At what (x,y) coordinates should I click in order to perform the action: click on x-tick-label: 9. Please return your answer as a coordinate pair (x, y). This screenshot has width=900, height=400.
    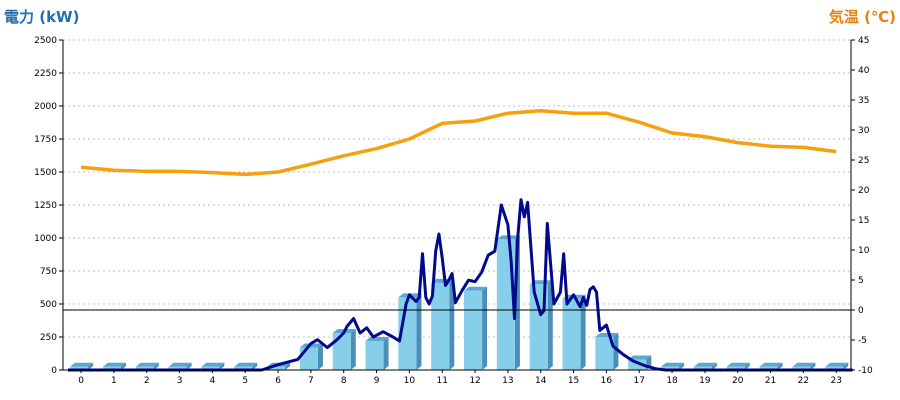
    Looking at the image, I should click on (377, 381).